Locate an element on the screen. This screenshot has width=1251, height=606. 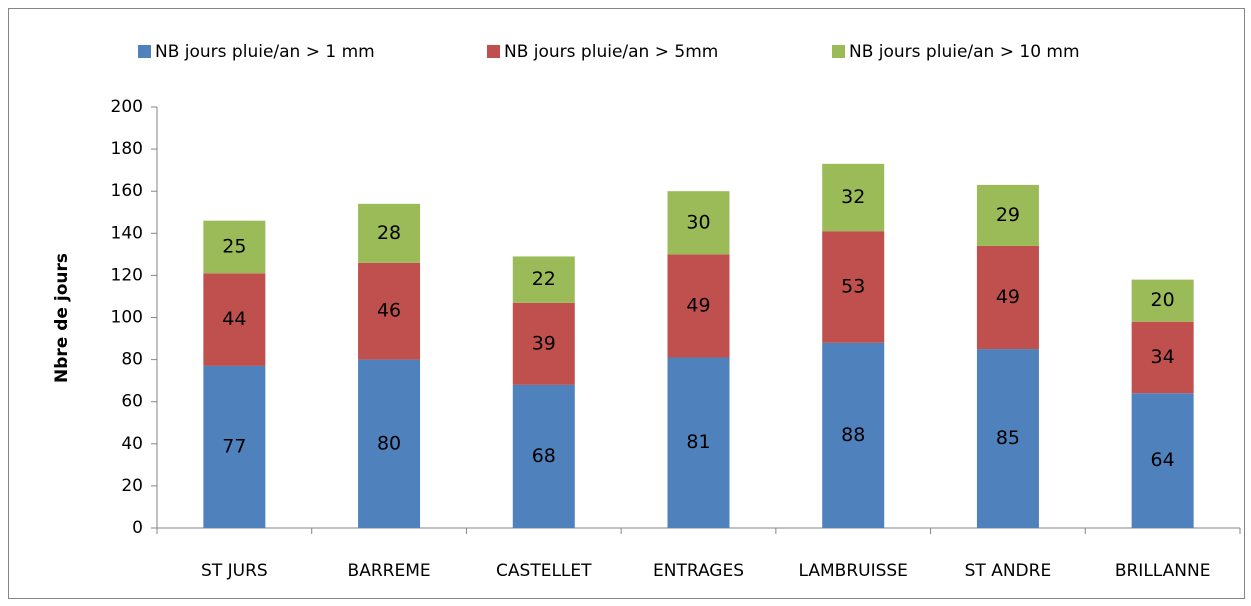
data-label: 25 is located at coordinates (234, 246).